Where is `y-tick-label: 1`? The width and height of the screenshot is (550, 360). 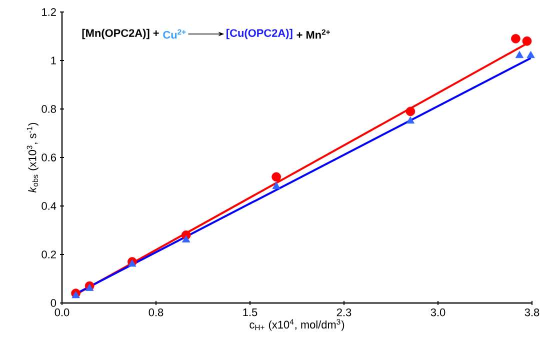
y-tick-label: 1 is located at coordinates (53, 60).